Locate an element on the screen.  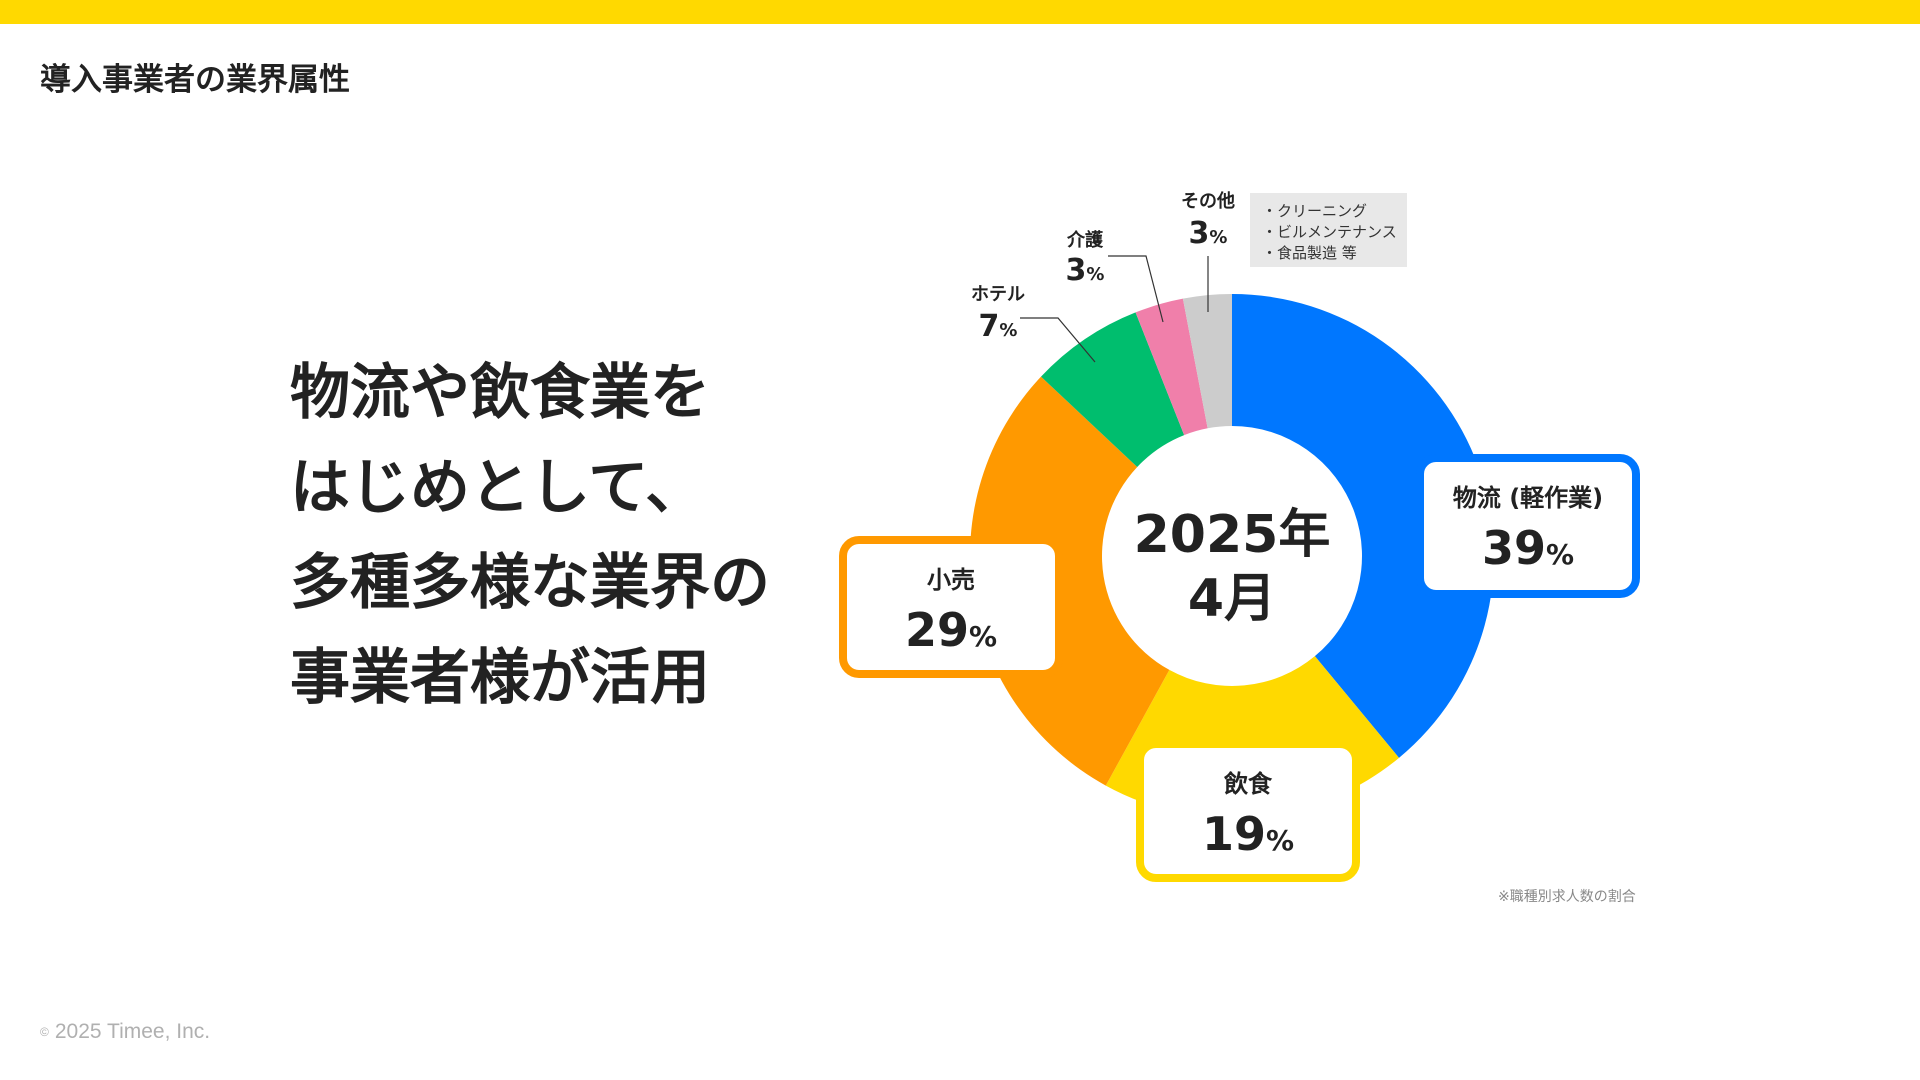
headline-line-3: 多種多様な業界の is located at coordinates (530, 583).